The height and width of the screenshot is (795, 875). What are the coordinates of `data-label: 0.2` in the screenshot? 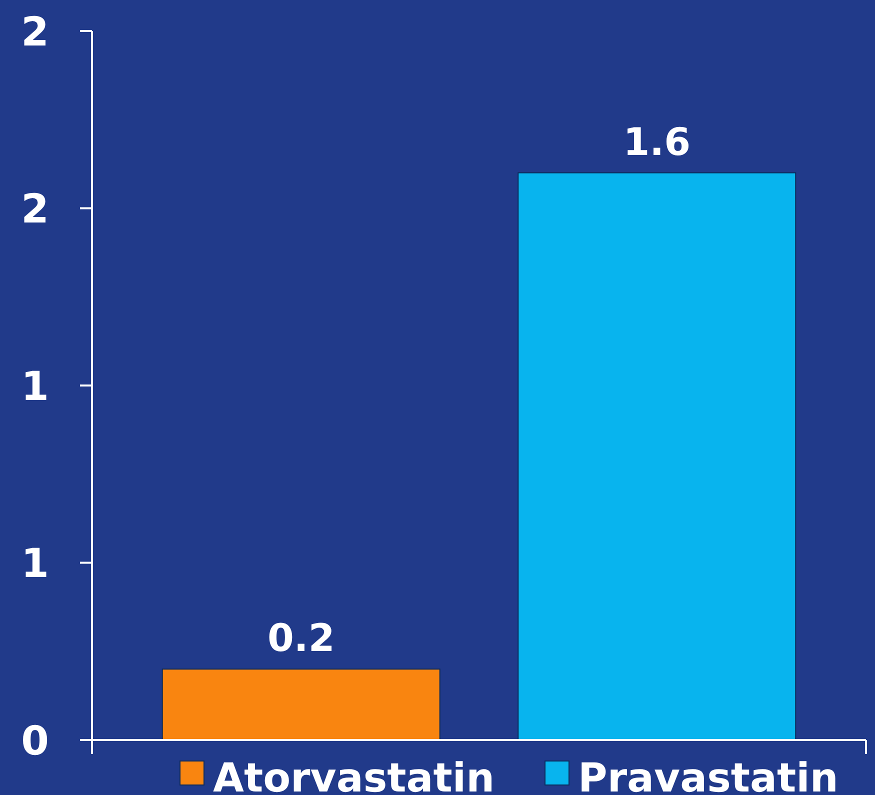 It's located at (301, 638).